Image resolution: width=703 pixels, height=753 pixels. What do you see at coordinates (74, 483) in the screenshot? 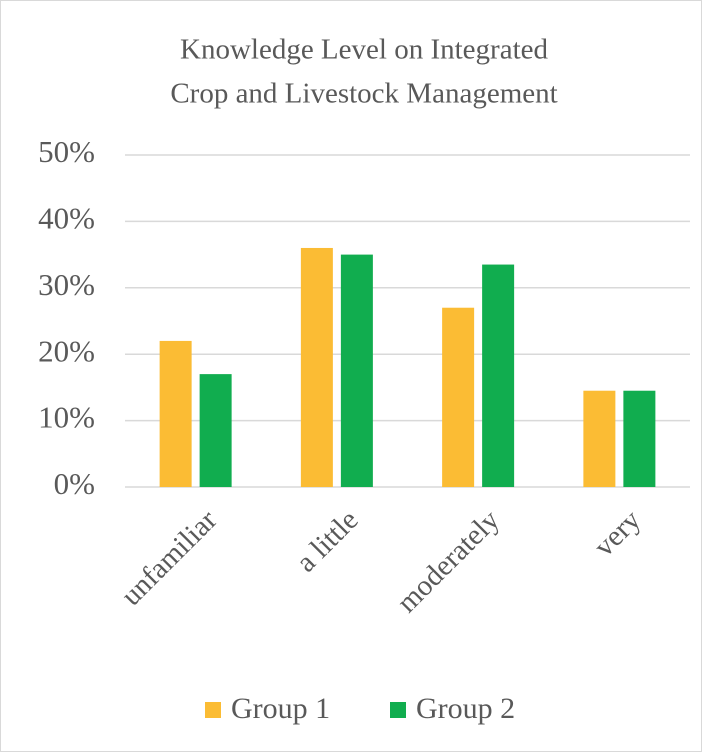
I see `y-tick-label: 0%` at bounding box center [74, 483].